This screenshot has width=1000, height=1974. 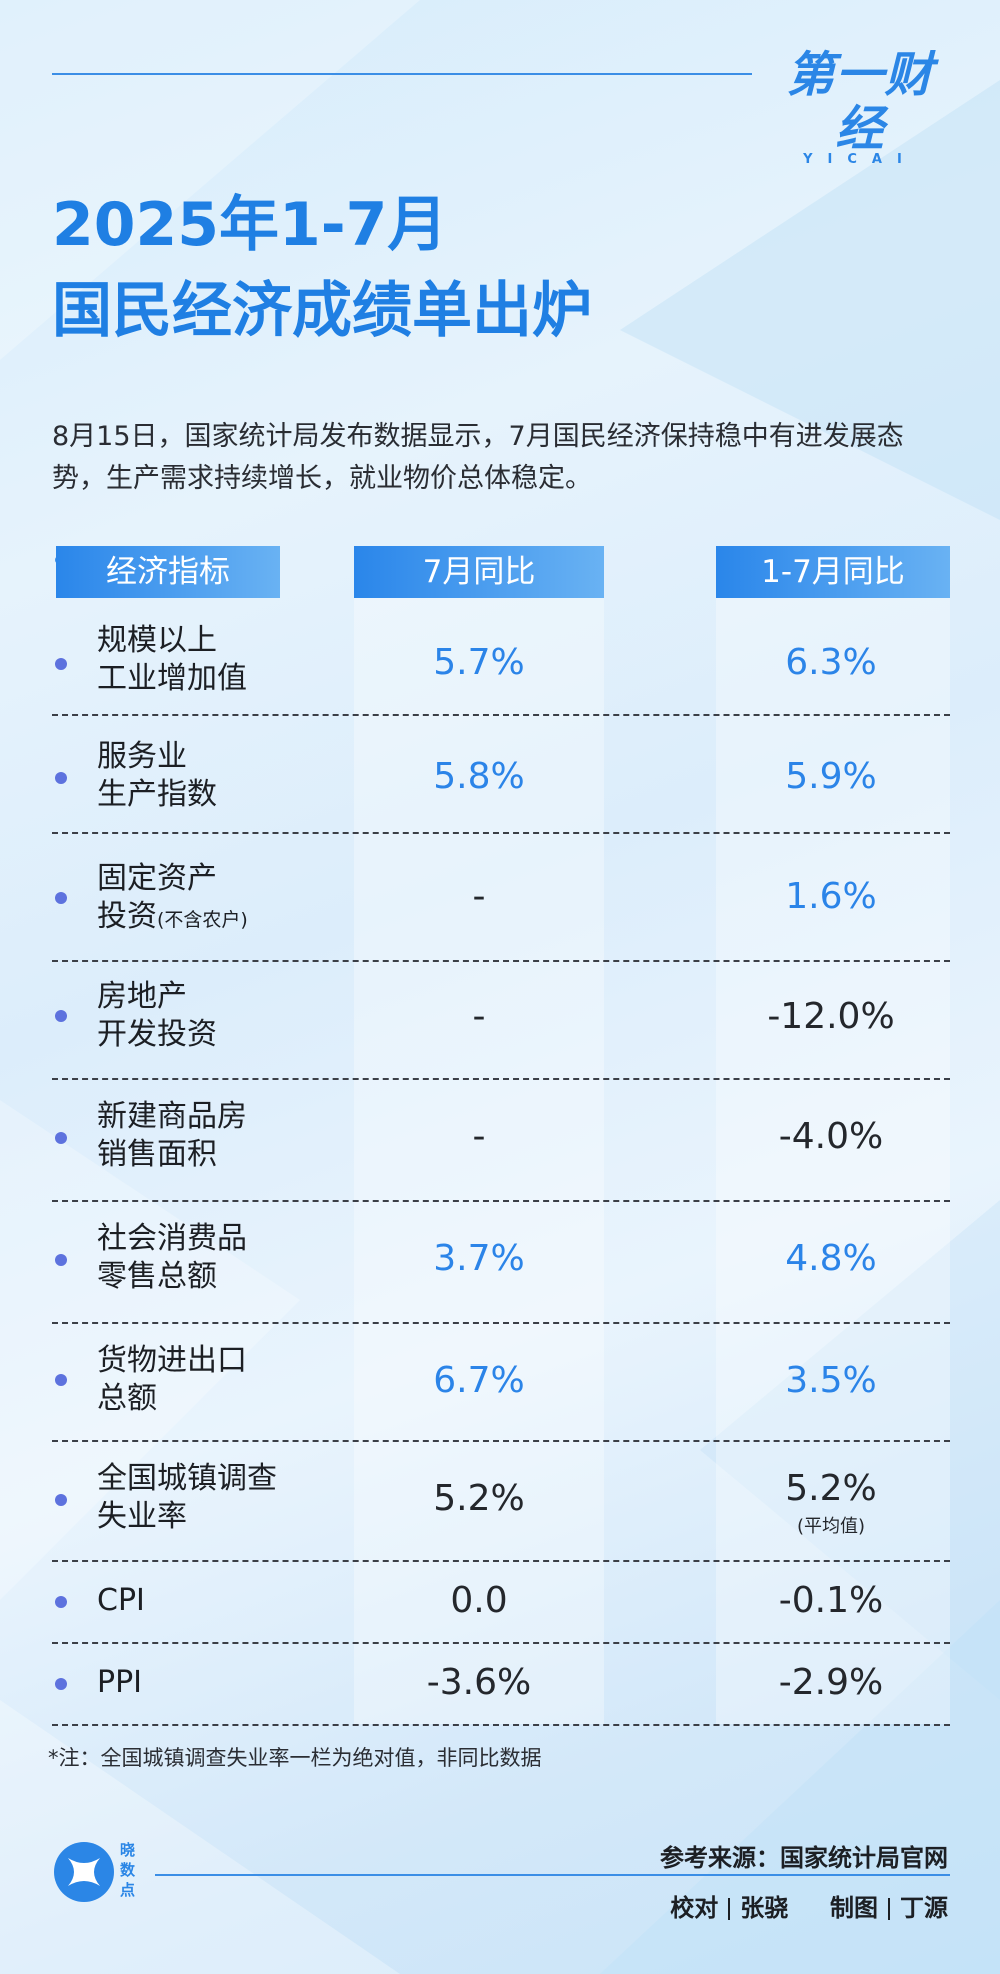 I want to click on brand-text: 晓数点, so click(x=128, y=1870).